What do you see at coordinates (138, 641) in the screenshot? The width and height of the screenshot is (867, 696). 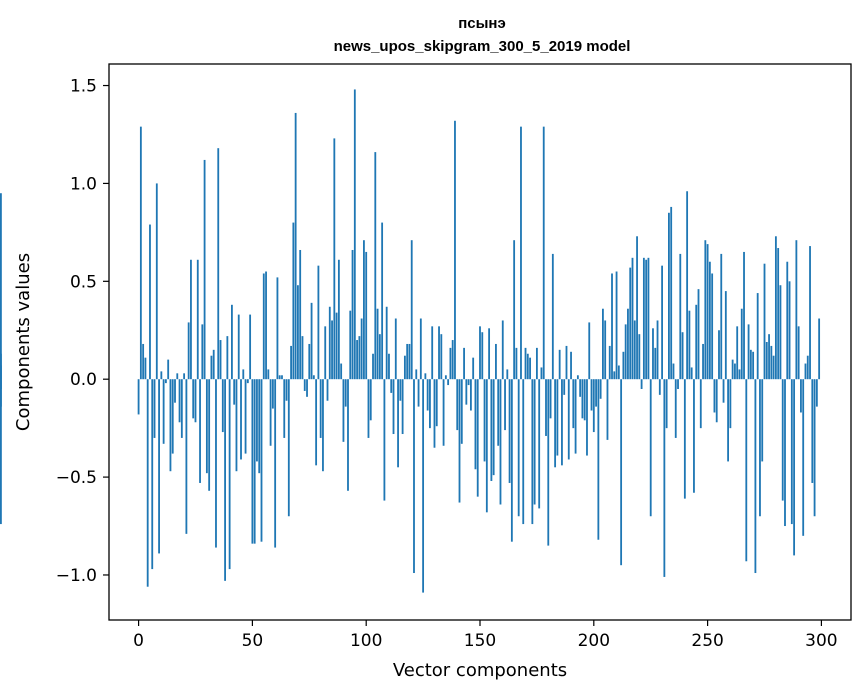 I see `x-tick-label: 0` at bounding box center [138, 641].